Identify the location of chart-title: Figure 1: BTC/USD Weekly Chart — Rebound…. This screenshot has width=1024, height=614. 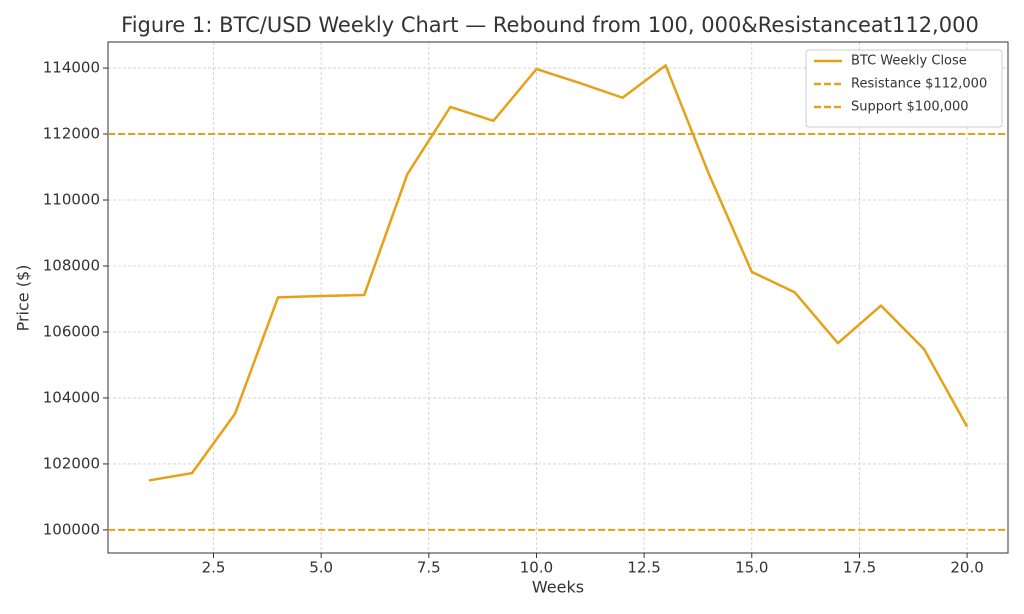
(550, 25).